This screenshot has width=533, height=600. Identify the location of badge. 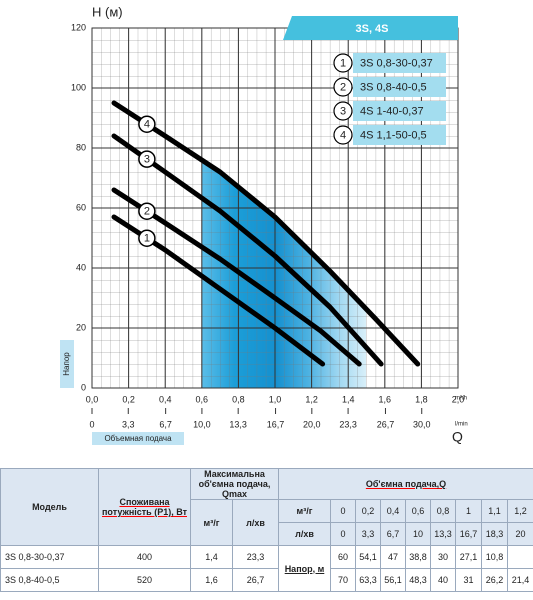
(370, 28).